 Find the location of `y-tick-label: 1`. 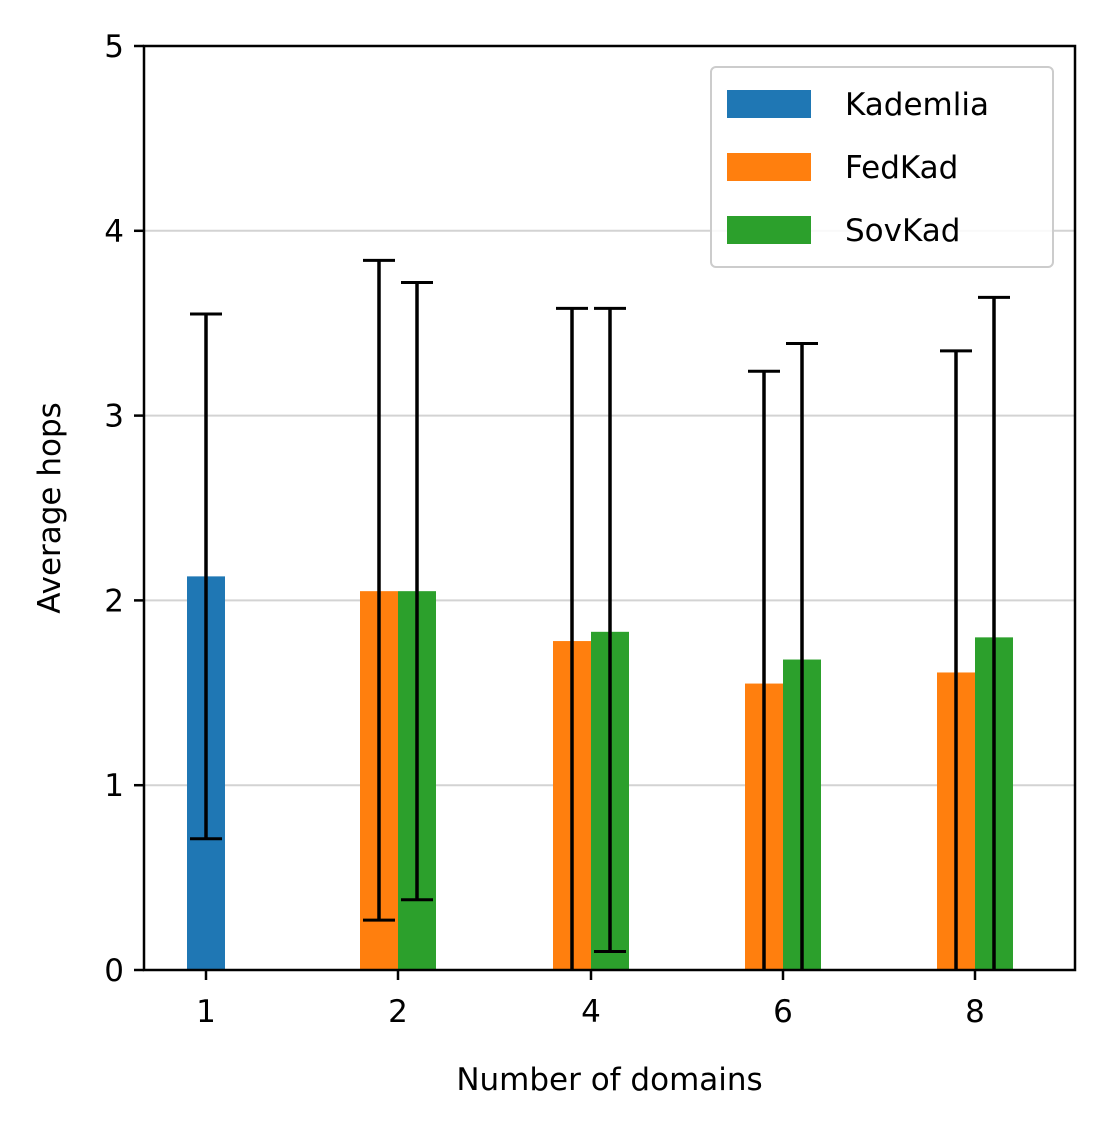

y-tick-label: 1 is located at coordinates (114, 786).